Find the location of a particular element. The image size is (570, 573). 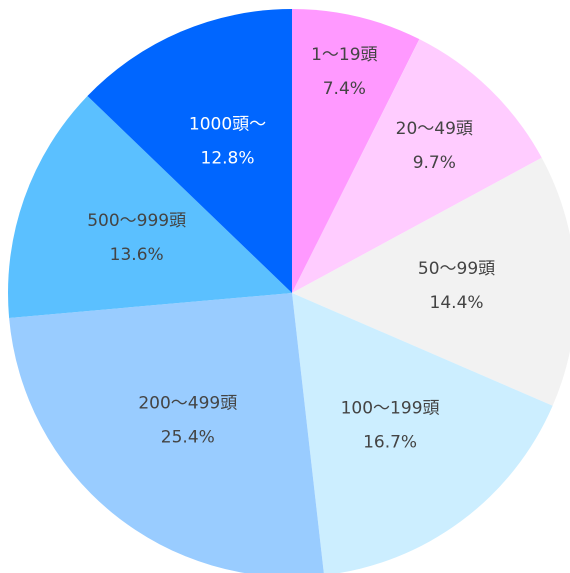

slice-label: 1000頭～ is located at coordinates (227, 124).